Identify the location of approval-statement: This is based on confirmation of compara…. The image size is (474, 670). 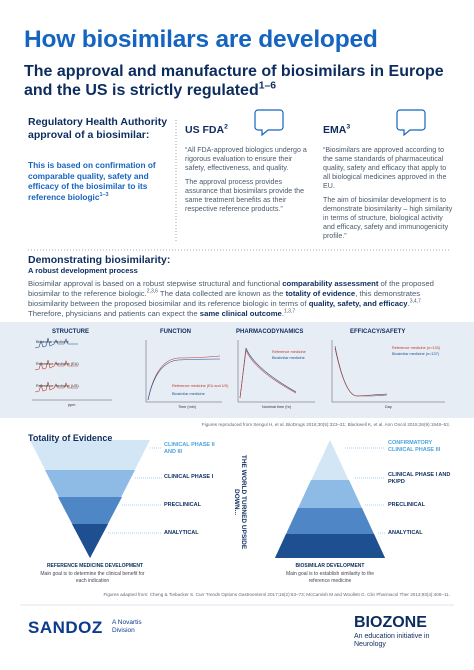
(99, 181).